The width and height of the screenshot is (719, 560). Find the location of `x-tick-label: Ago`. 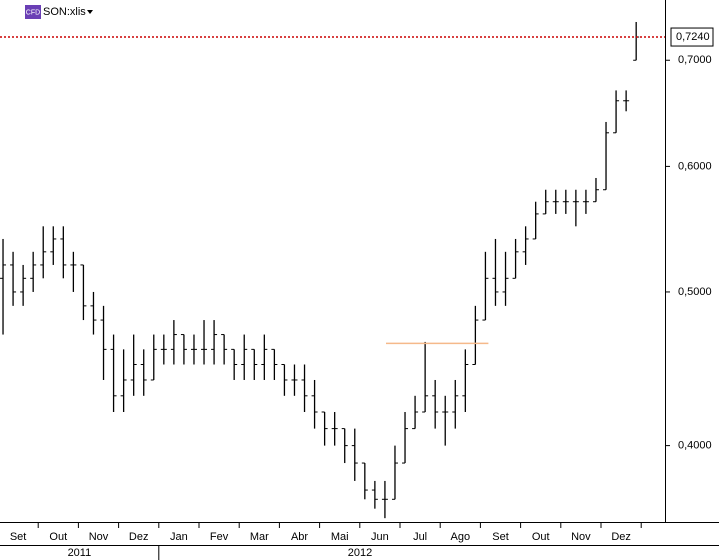

x-tick-label: Ago is located at coordinates (461, 537).